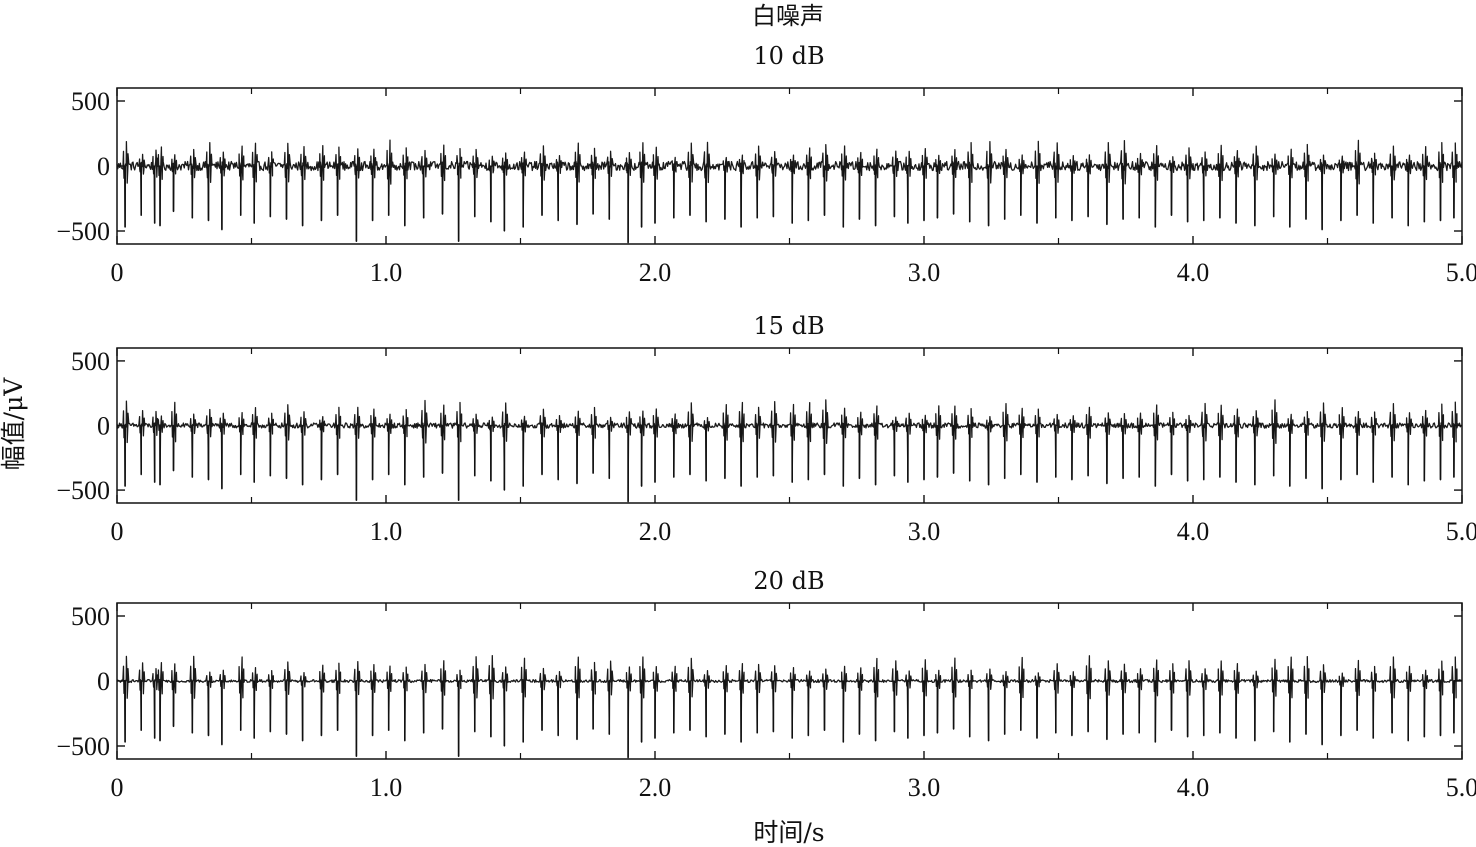 The height and width of the screenshot is (847, 1476). Describe the element at coordinates (788, 326) in the screenshot. I see `subplot-title: 15 dB` at that location.